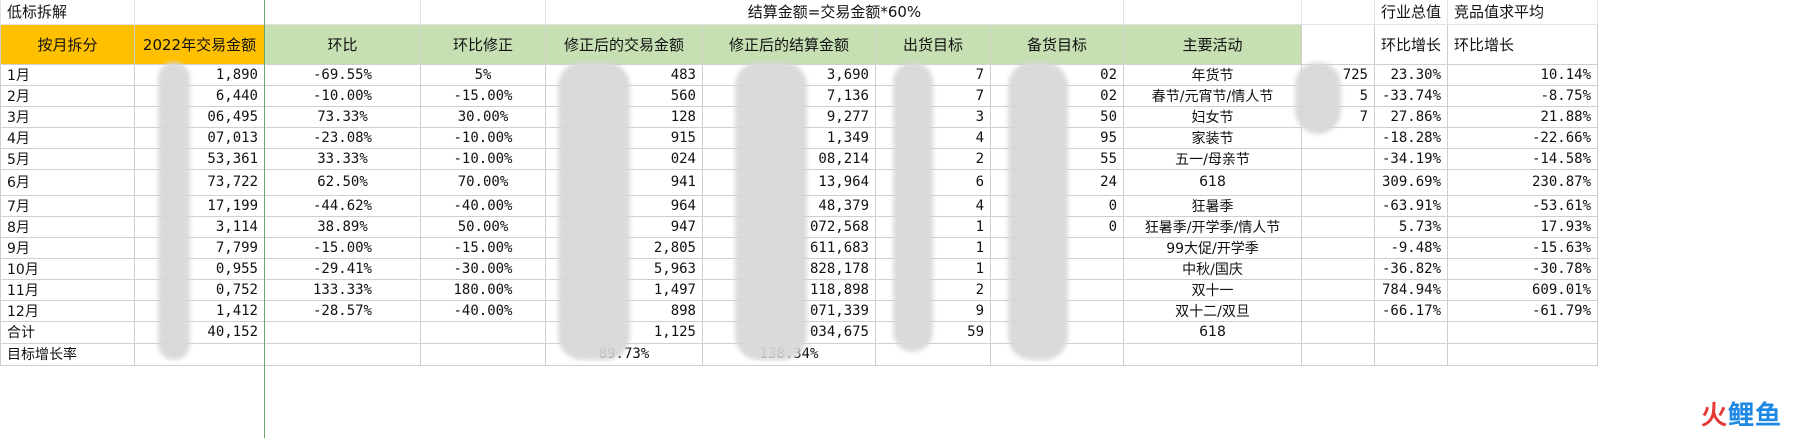  I want to click on header-stock-target: 备货目标, so click(1057, 44).